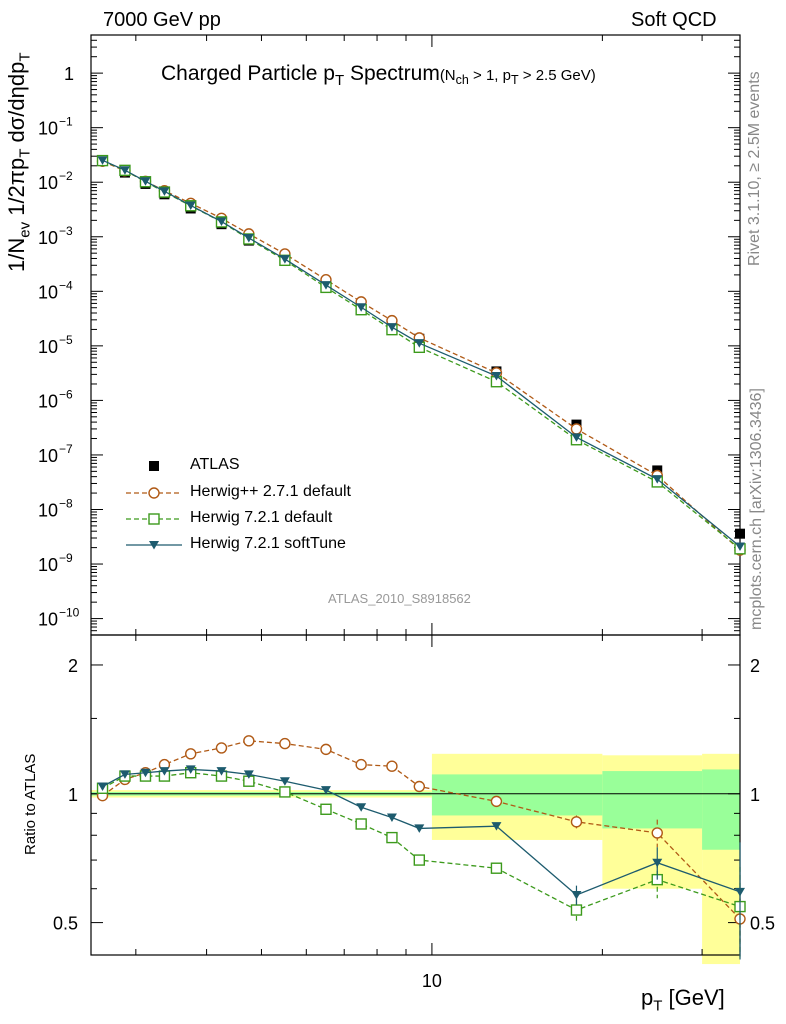  Describe the element at coordinates (270, 491) in the screenshot. I see `legend-entry-label: Herwig++ 2.7.1 default` at that location.